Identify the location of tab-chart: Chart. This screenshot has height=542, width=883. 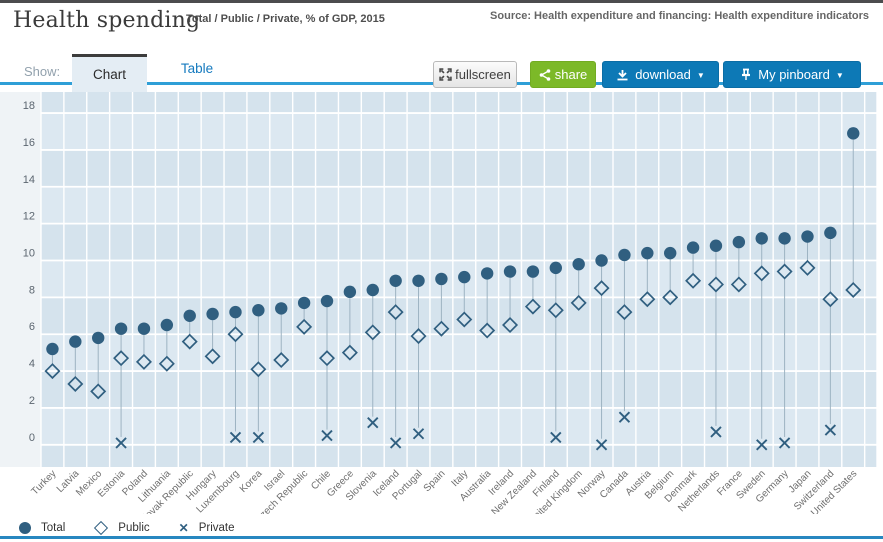
(109, 73).